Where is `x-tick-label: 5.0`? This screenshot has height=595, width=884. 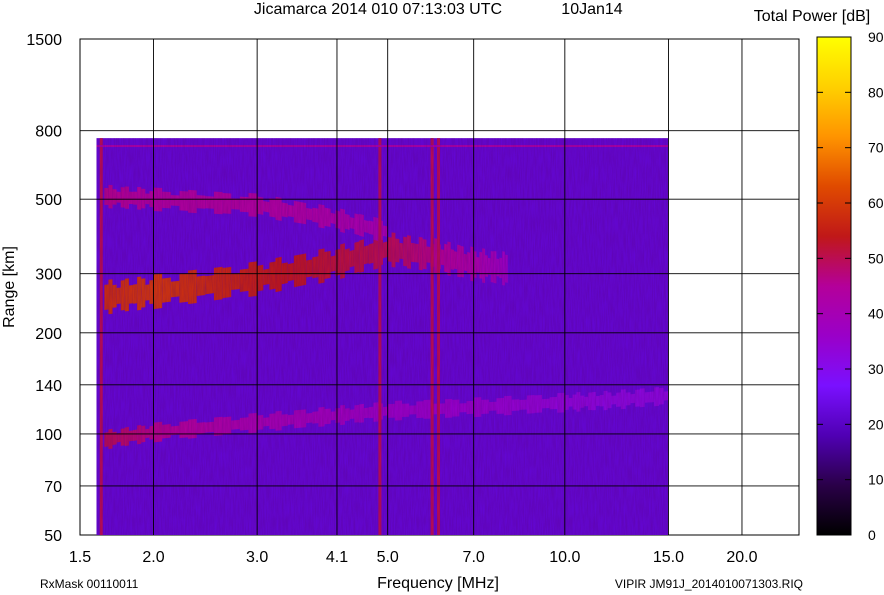 x-tick-label: 5.0 is located at coordinates (388, 557).